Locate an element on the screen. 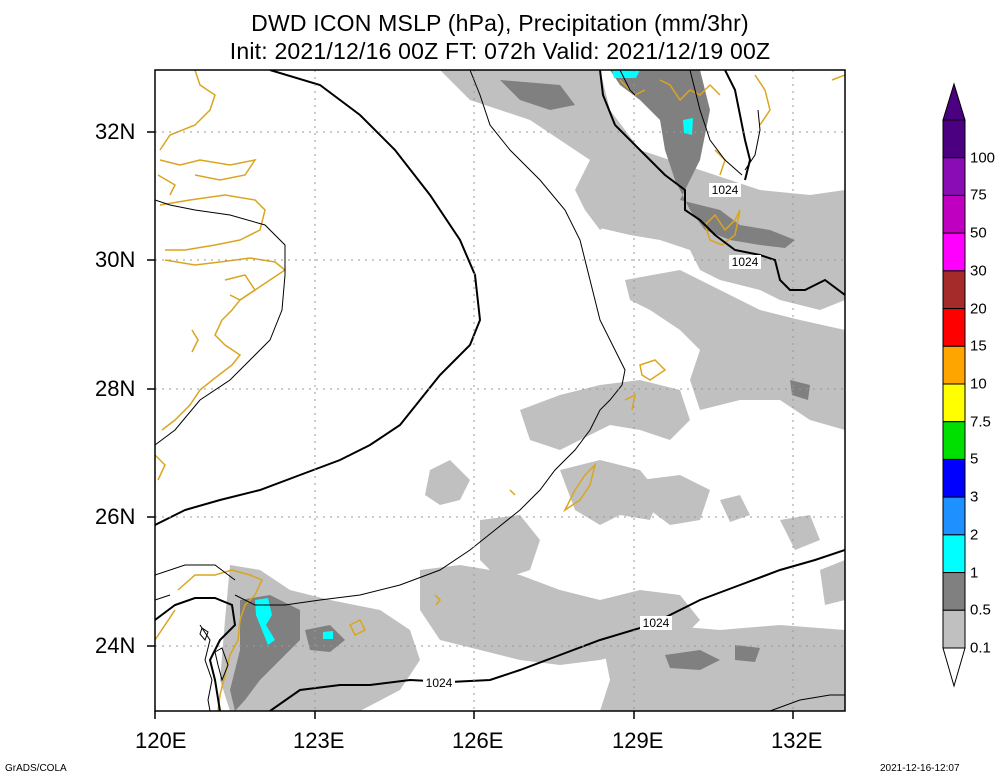  colorbar-label: 0.5 is located at coordinates (980, 610).